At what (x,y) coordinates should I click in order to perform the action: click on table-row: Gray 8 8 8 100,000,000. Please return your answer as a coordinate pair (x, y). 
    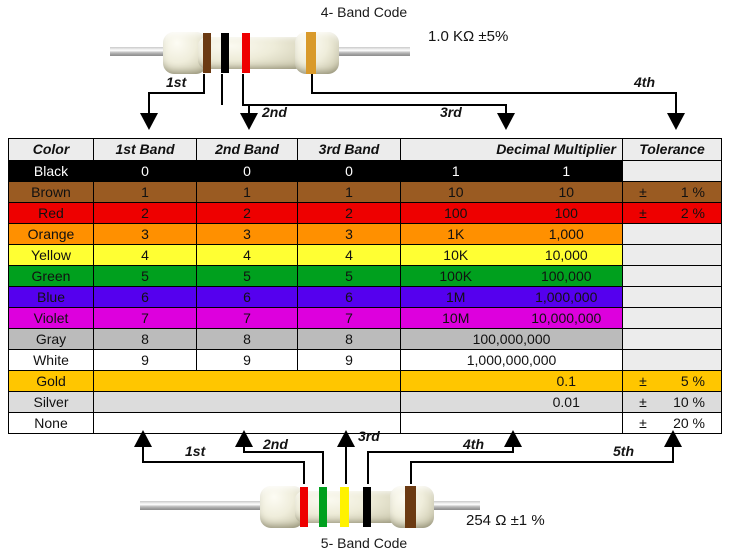
    Looking at the image, I should click on (365, 339).